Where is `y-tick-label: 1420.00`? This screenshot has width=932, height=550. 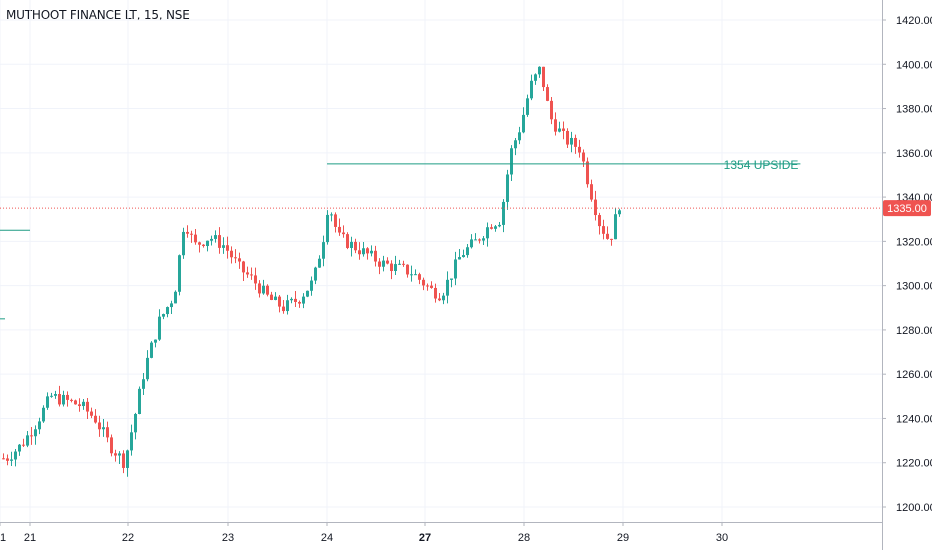 y-tick-label: 1420.00 is located at coordinates (914, 21).